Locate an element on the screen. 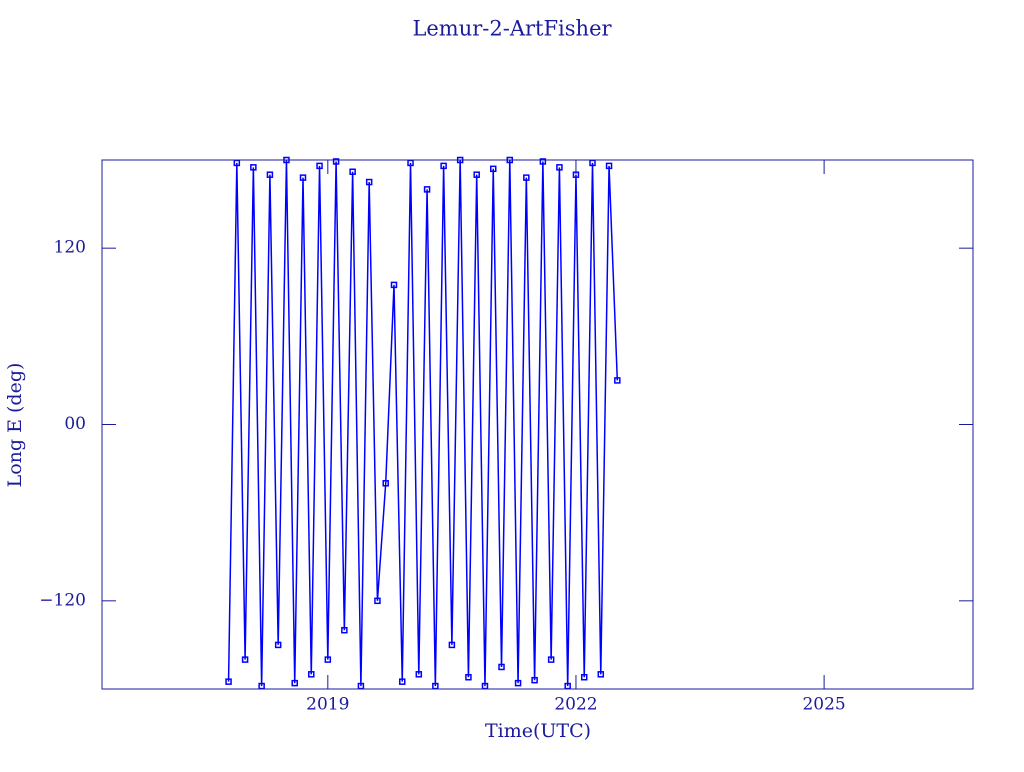 The width and height of the screenshot is (1024, 772). chart-title: Lemur-2-ArtFisher is located at coordinates (512, 29).